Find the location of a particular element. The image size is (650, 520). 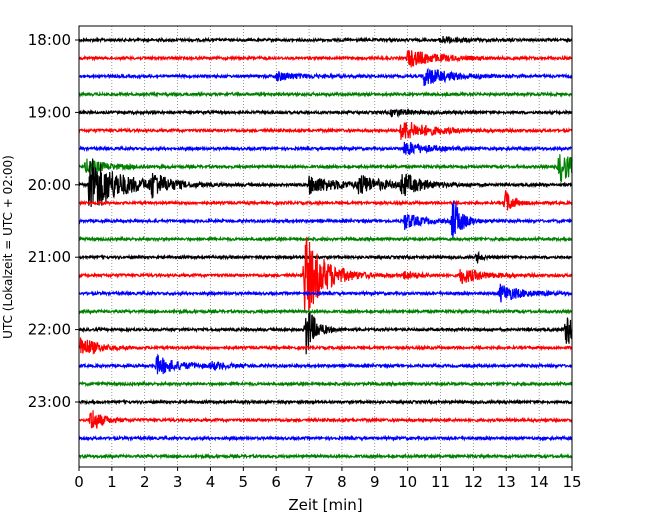

x-tick-label: 3 is located at coordinates (178, 482).